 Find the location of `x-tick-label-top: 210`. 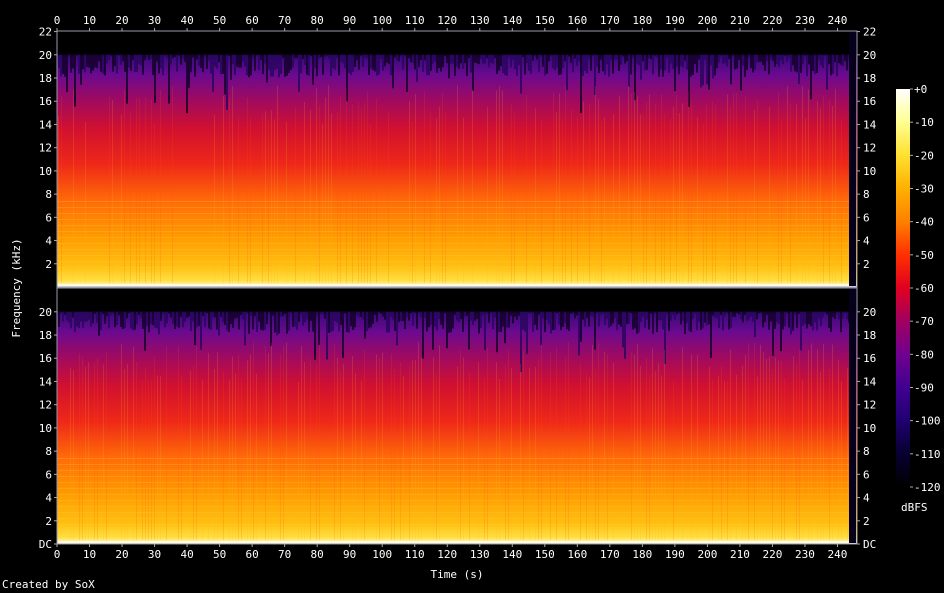

x-tick-label-top: 210 is located at coordinates (740, 20).